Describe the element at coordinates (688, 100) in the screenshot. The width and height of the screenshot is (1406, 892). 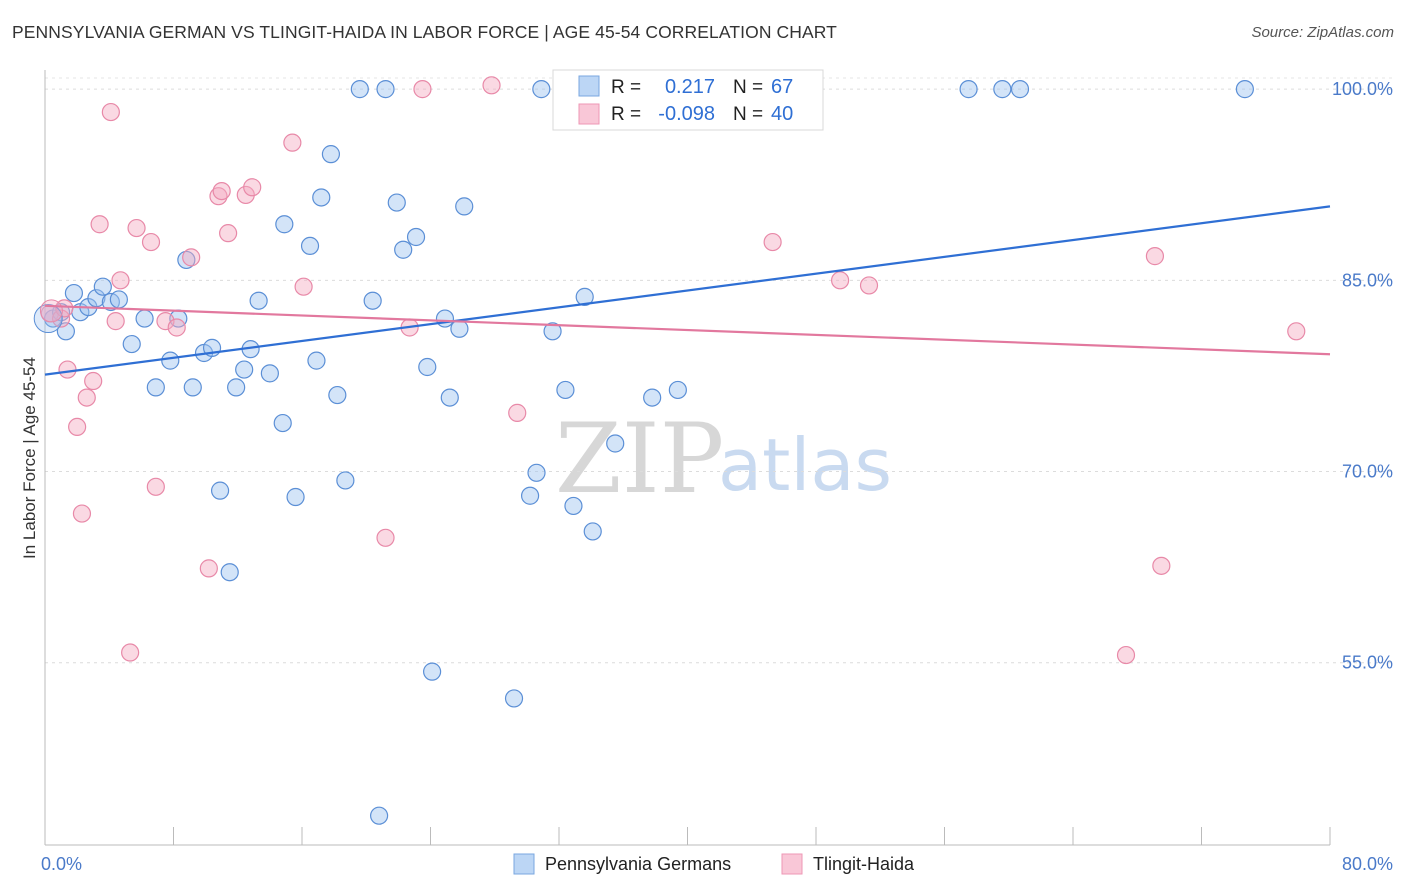
I see `correlation-legend: R = 0.217 N = 67 R = -0.098 N = 40` at that location.